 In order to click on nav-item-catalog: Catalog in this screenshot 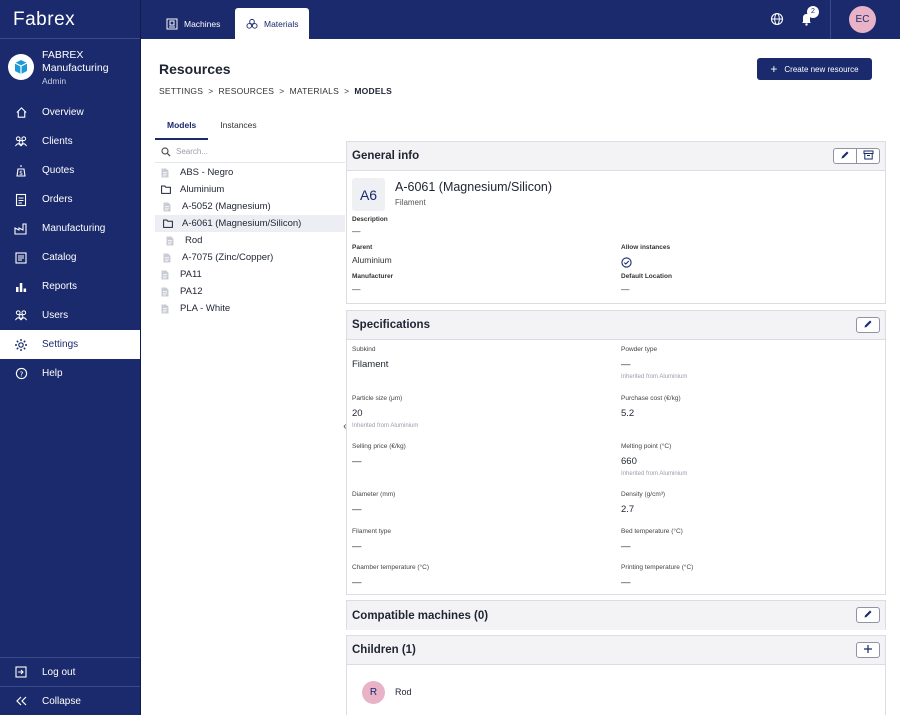, I will do `click(70, 257)`.